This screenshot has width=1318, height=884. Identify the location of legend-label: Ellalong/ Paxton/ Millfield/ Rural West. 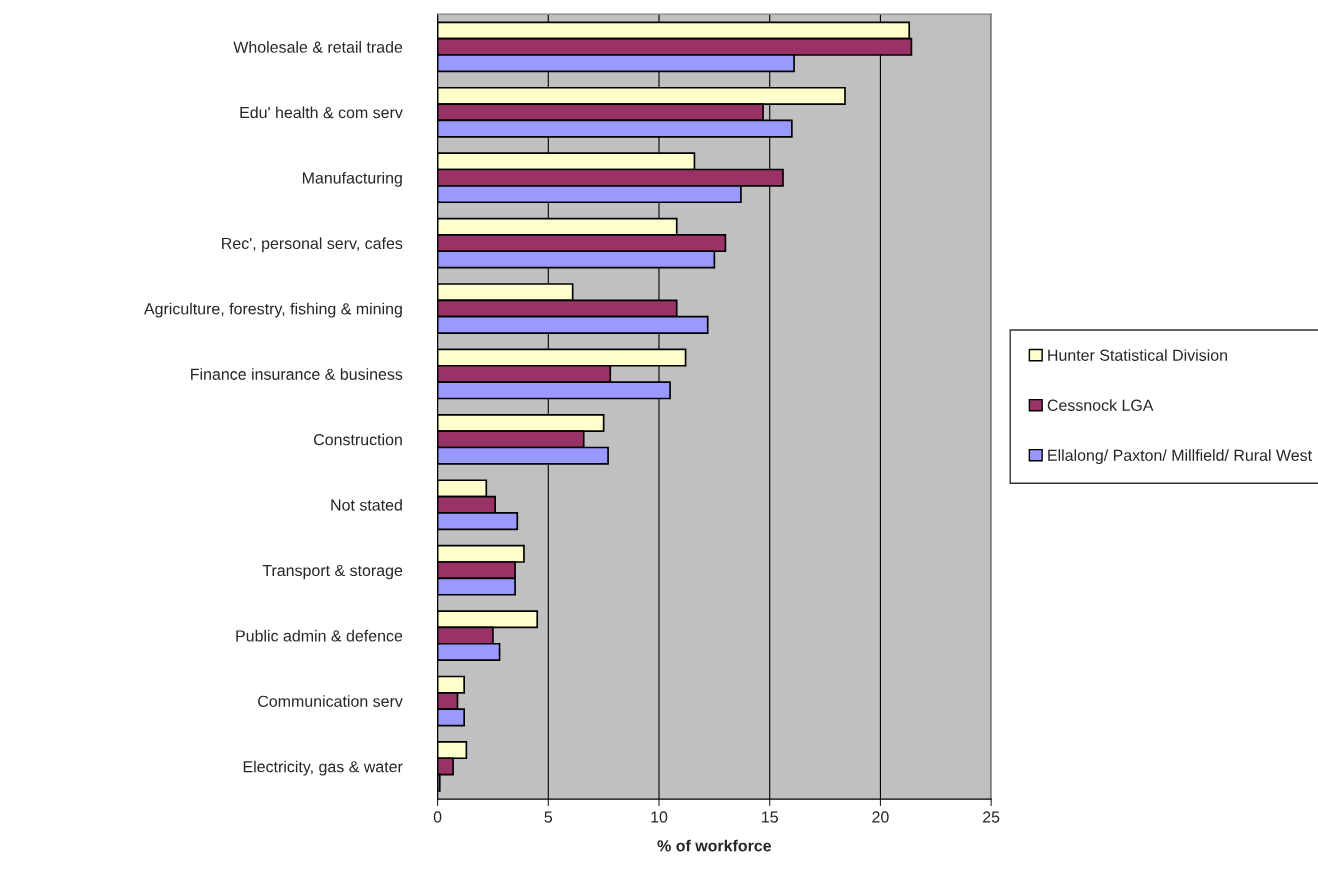
(1180, 457).